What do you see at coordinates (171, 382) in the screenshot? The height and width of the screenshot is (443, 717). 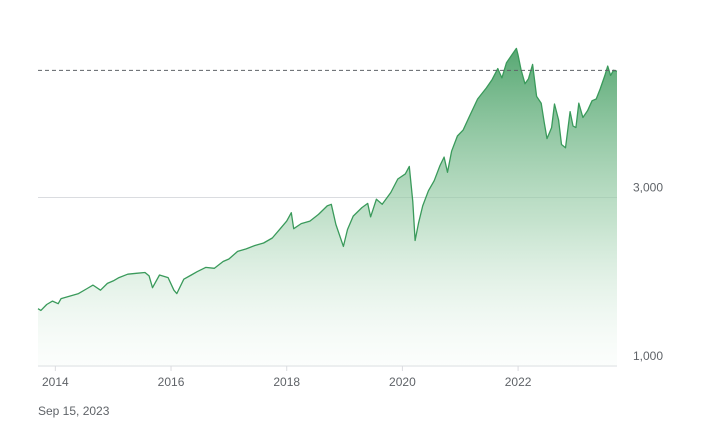 I see `x-tick-label: 2016` at bounding box center [171, 382].